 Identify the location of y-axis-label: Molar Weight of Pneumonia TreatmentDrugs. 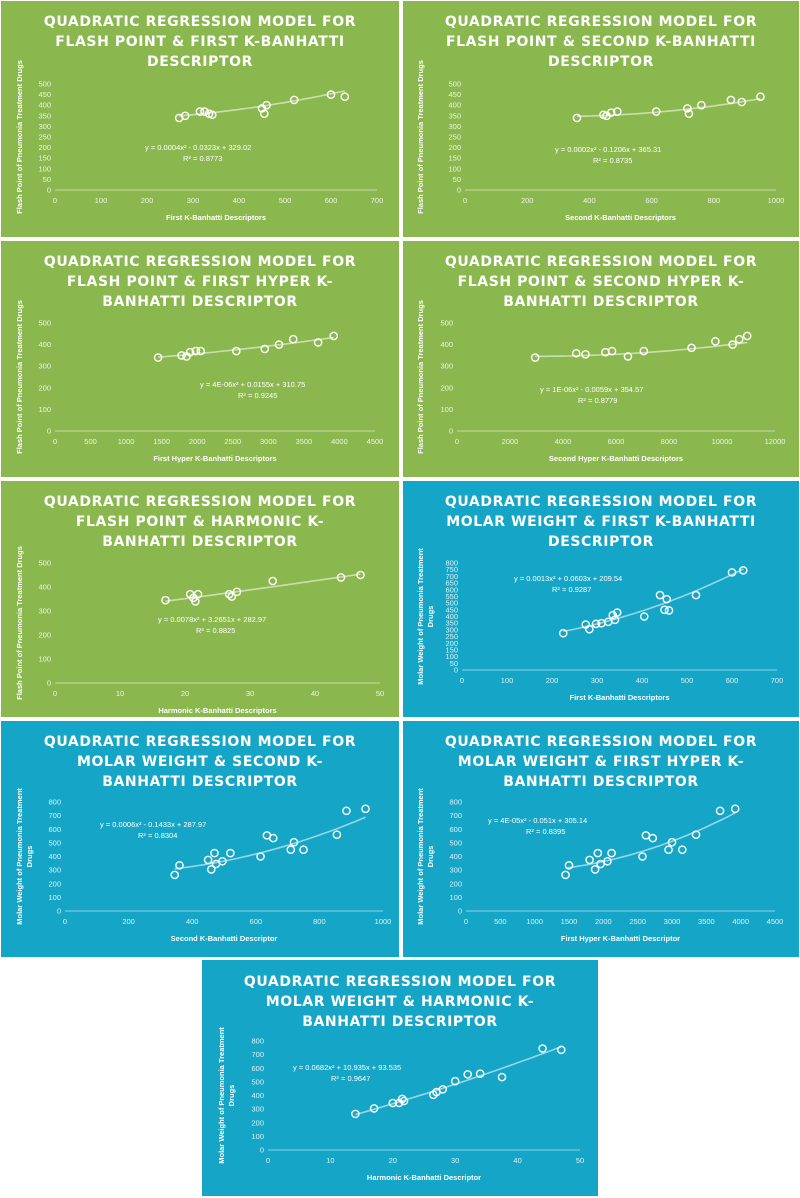
(425, 616).